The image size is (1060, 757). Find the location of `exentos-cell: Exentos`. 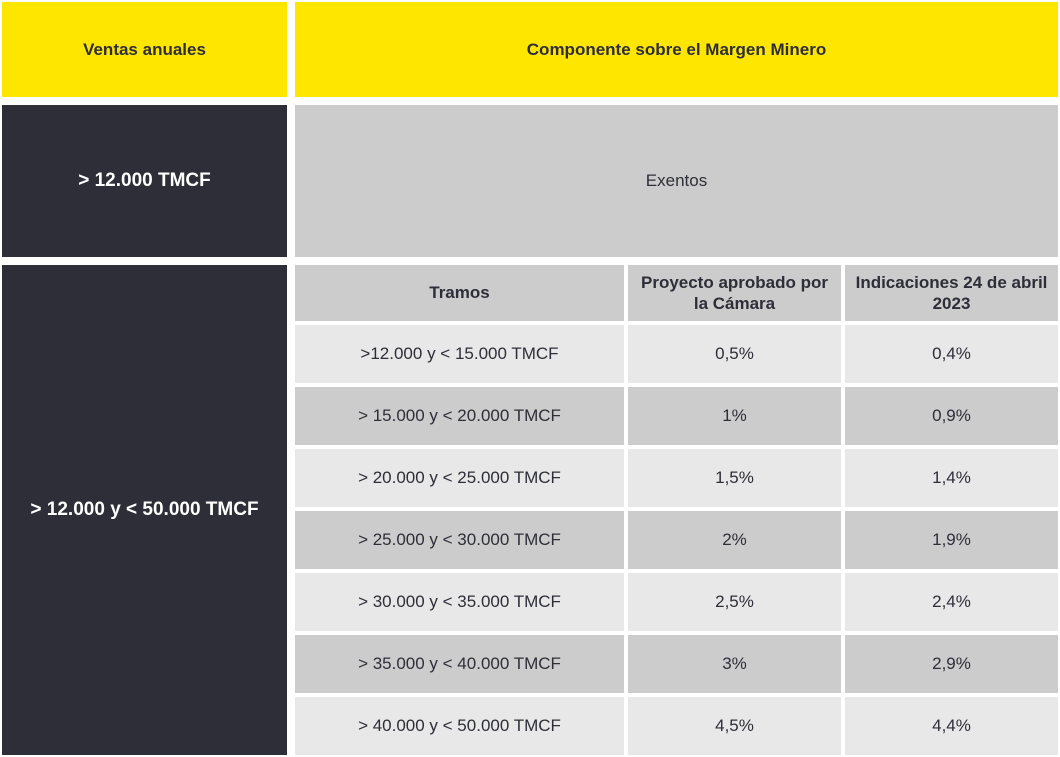

exentos-cell: Exentos is located at coordinates (676, 181).